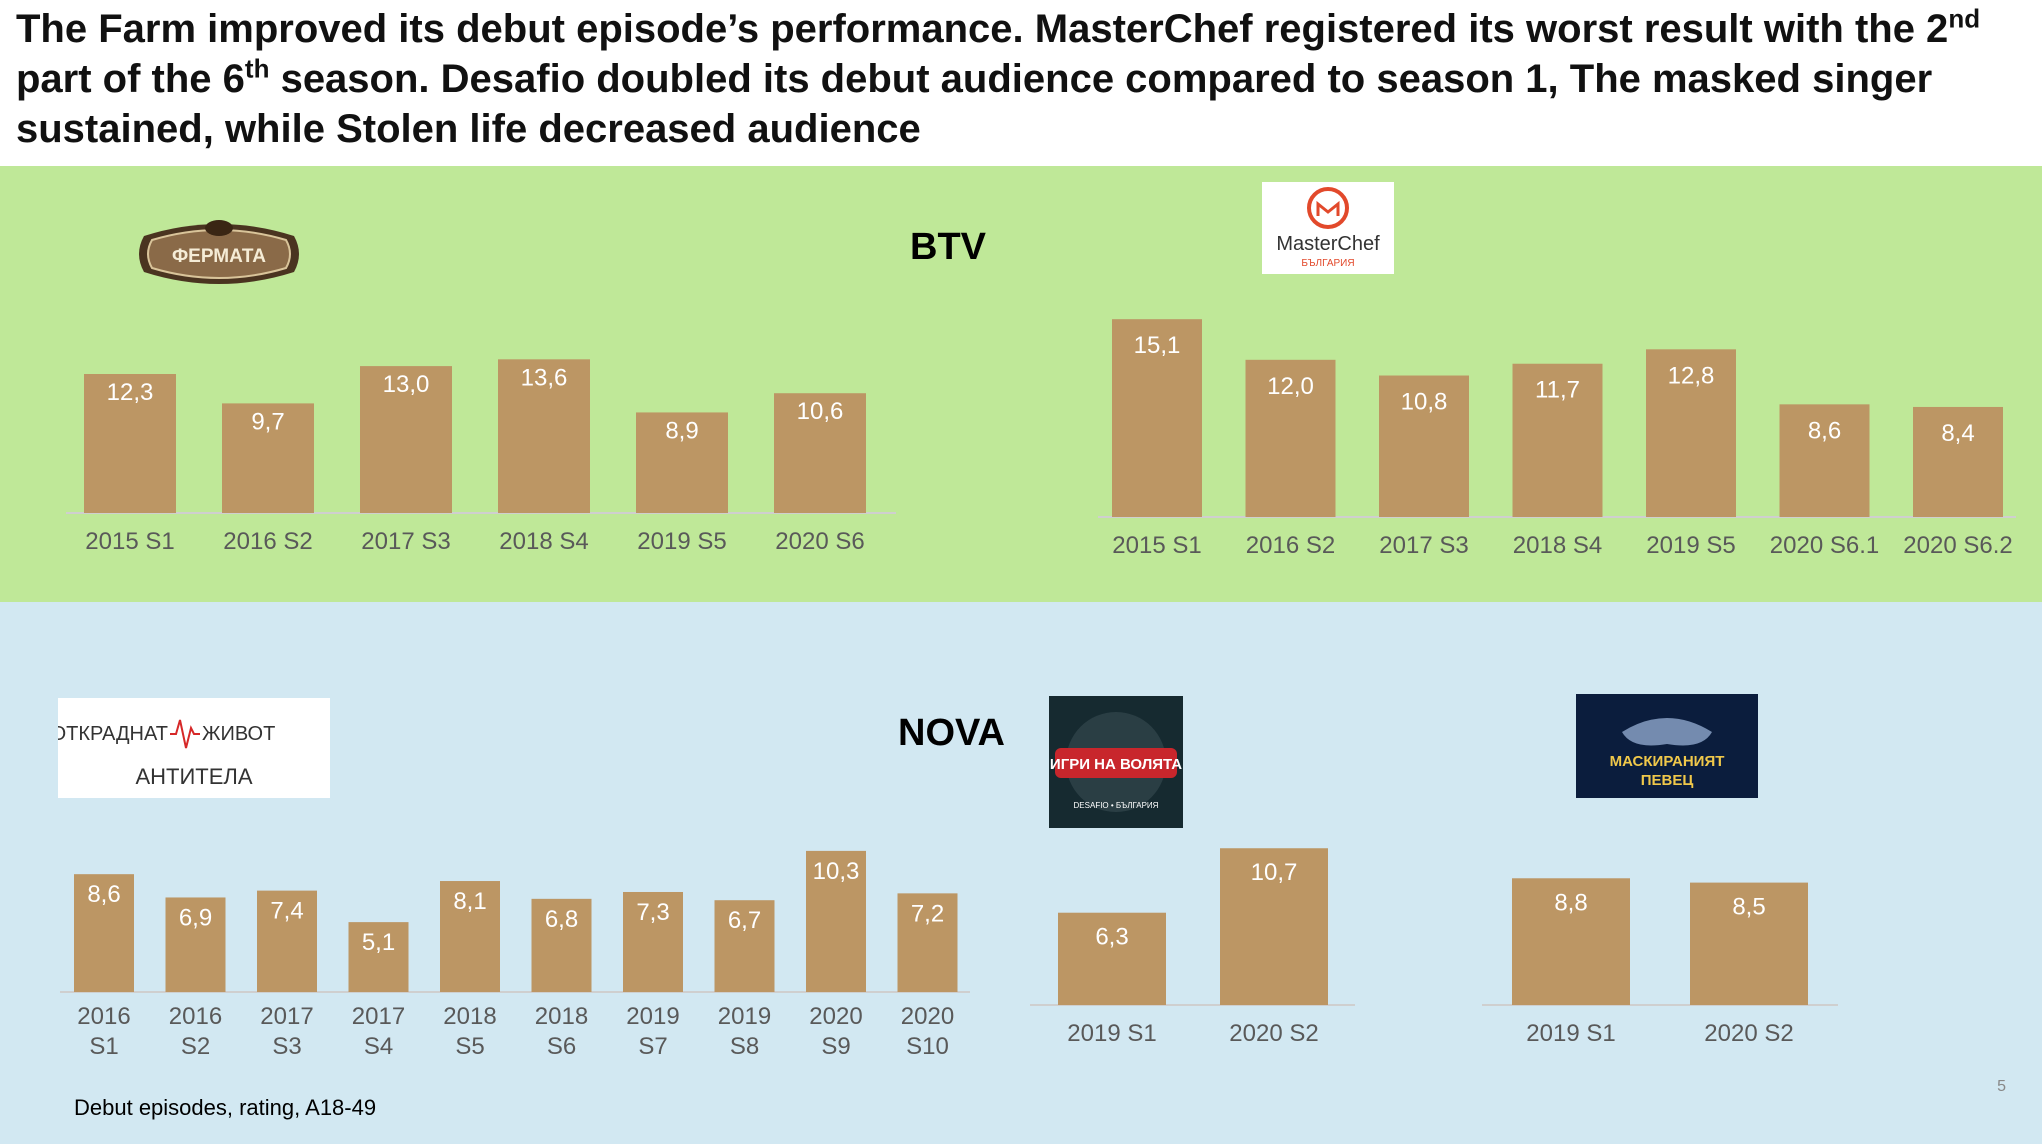 Image resolution: width=2042 pixels, height=1144 pixels. Describe the element at coordinates (1195, 938) in the screenshot. I see `desafio-bar-chart: 6,3 2019 S1 10,7 2020 S2` at that location.